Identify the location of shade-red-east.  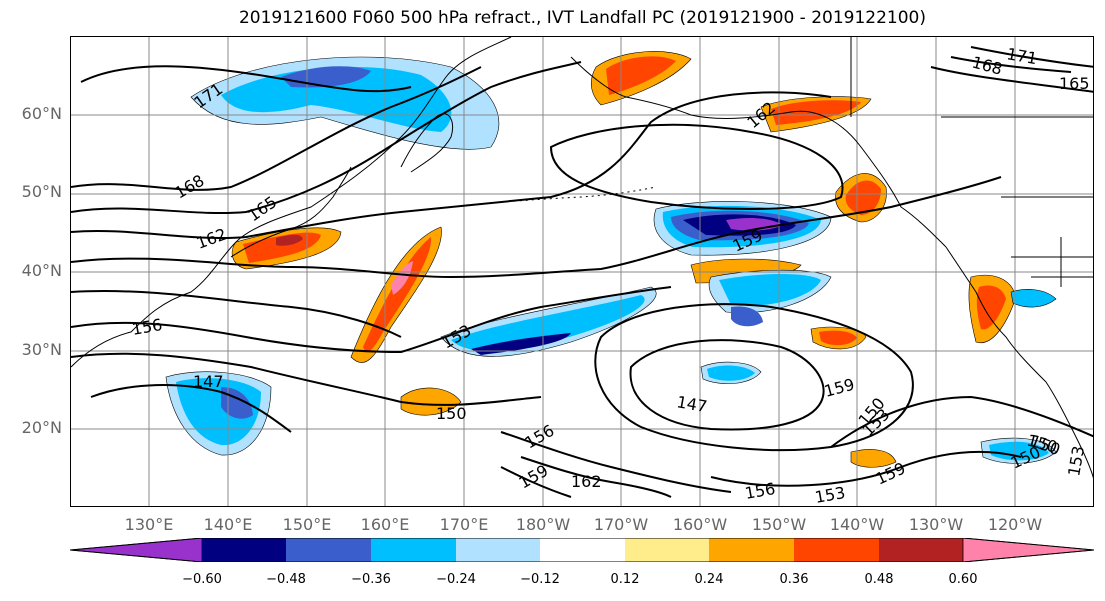
(838, 338).